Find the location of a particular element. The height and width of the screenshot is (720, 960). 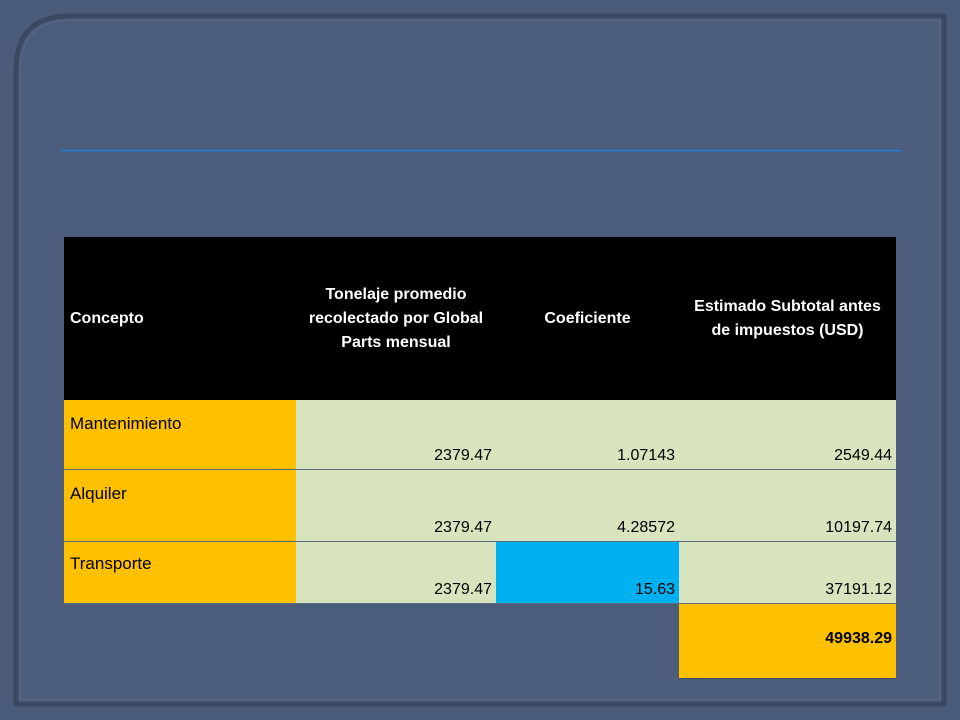

coeficiente-cell-highlighted: 15.63 is located at coordinates (587, 572).